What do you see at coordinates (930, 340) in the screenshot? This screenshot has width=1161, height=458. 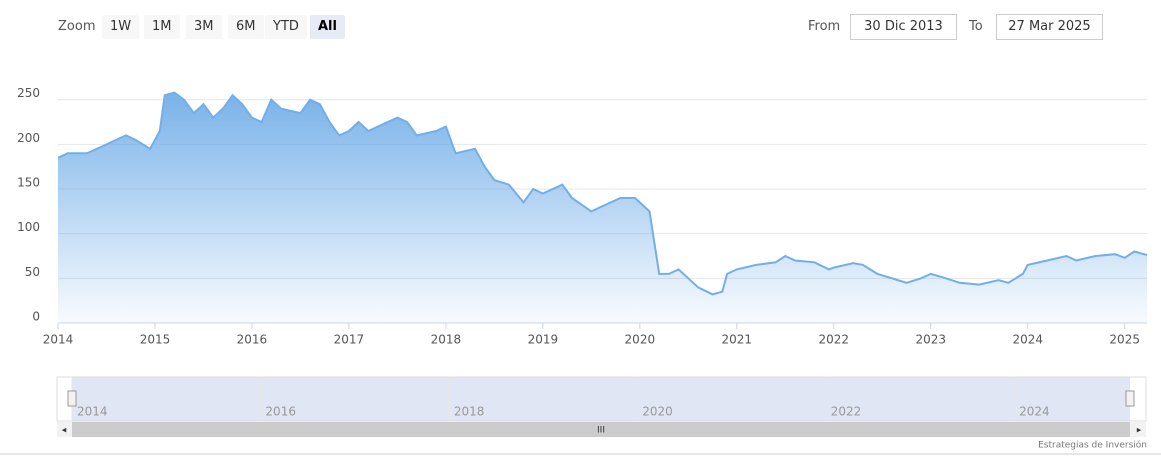 I see `x-tick-label: 2023` at bounding box center [930, 340].